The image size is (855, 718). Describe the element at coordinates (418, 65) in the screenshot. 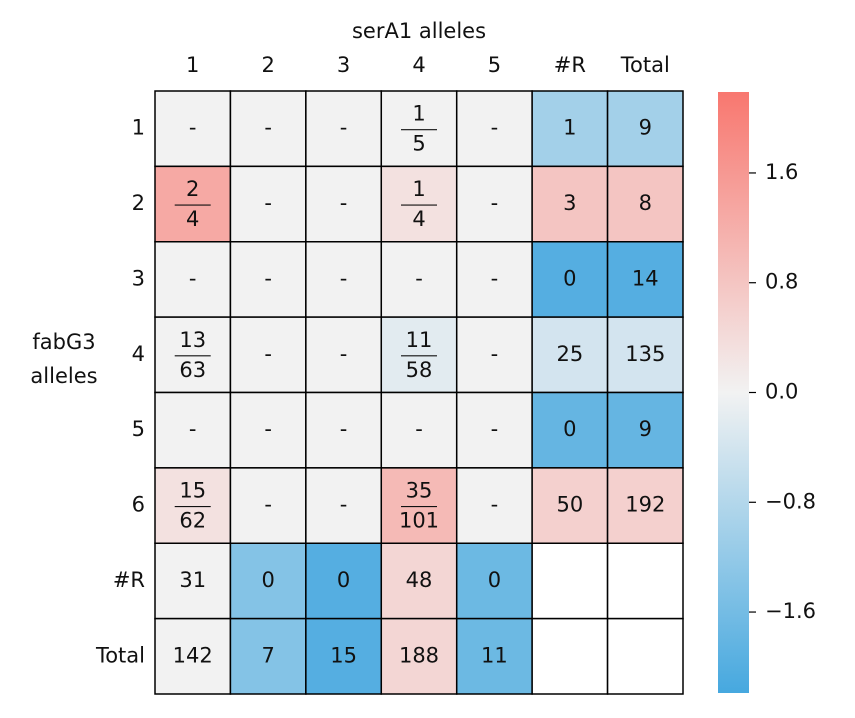

I see `column-label: 4` at that location.